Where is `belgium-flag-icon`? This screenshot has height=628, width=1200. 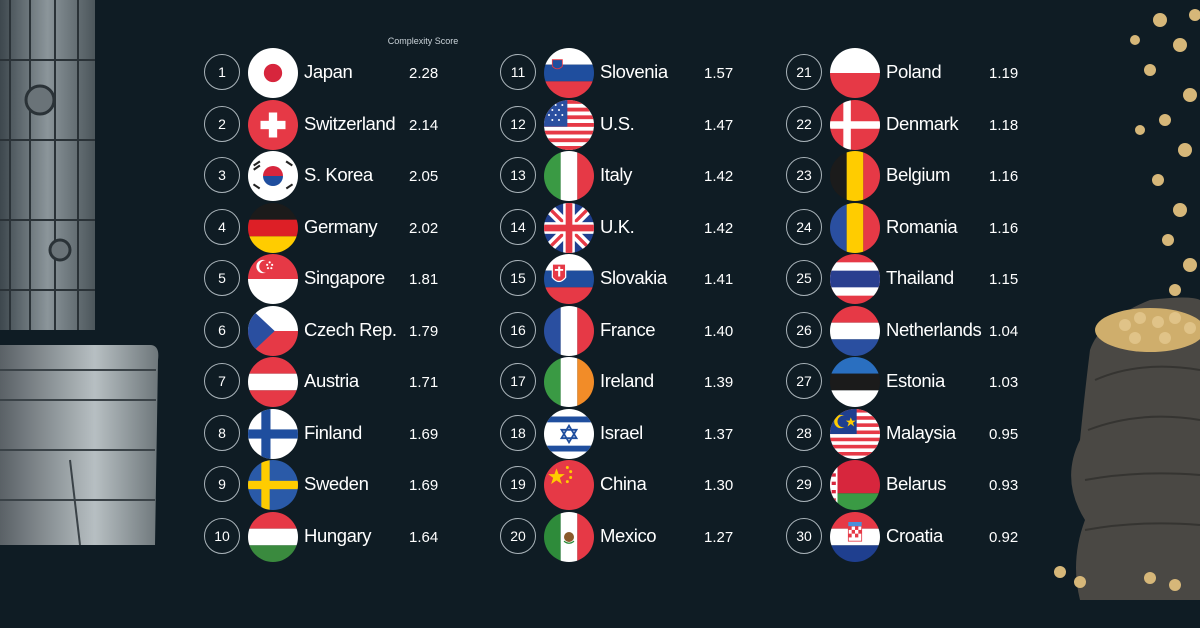
belgium-flag-icon is located at coordinates (855, 176).